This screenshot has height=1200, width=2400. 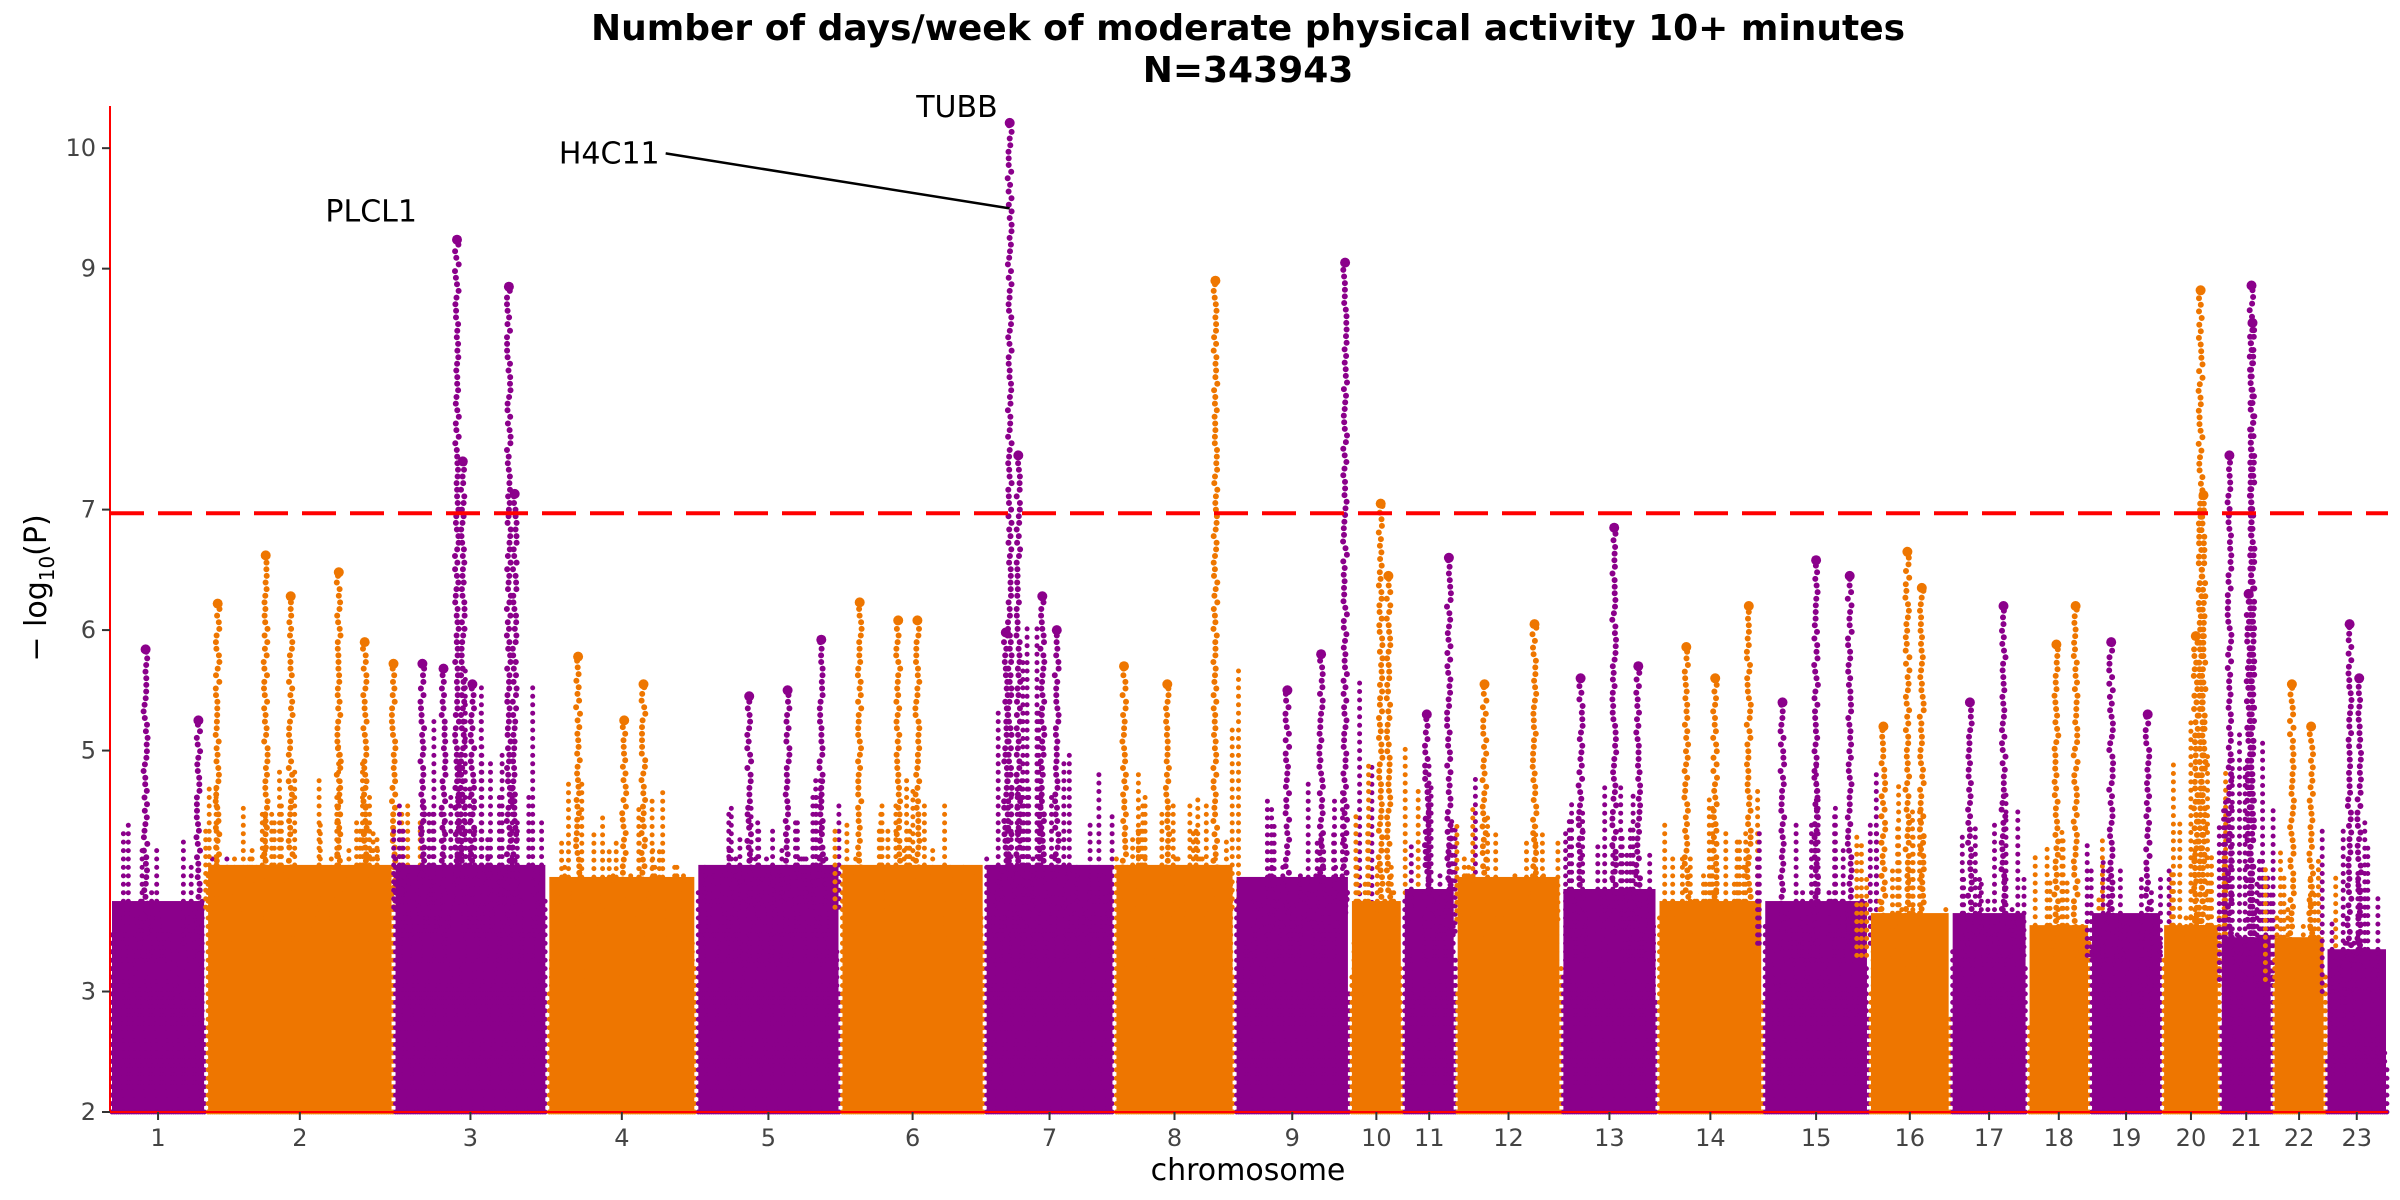 What do you see at coordinates (145, 649) in the screenshot?
I see `peak-point-chr1` at bounding box center [145, 649].